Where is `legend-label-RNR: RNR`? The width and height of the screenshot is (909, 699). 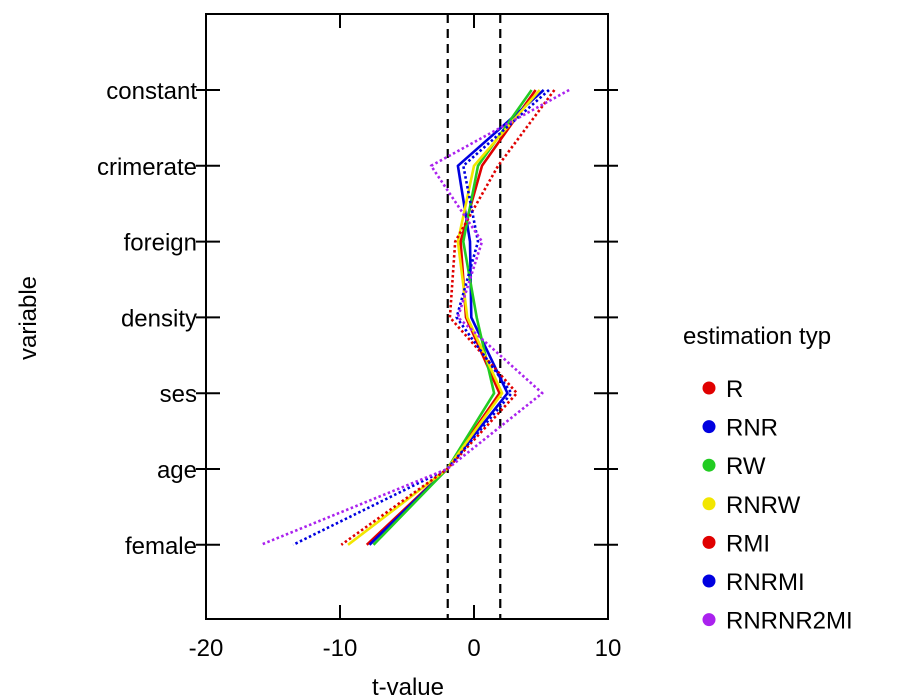
legend-label-RNR: RNR is located at coordinates (752, 428).